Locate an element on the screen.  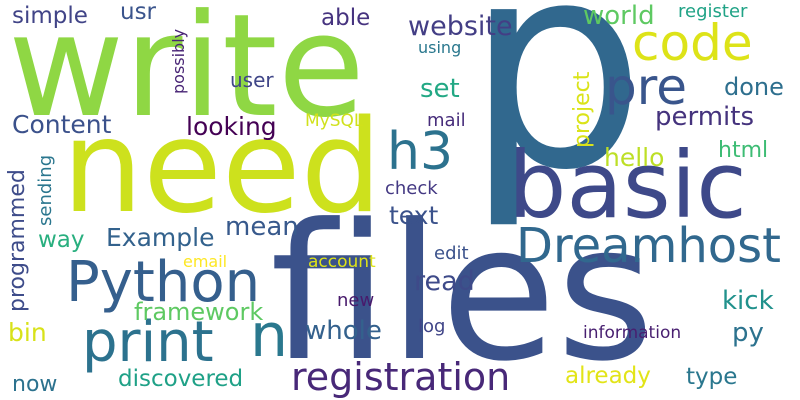
word-registration: registration is located at coordinates (401, 377).